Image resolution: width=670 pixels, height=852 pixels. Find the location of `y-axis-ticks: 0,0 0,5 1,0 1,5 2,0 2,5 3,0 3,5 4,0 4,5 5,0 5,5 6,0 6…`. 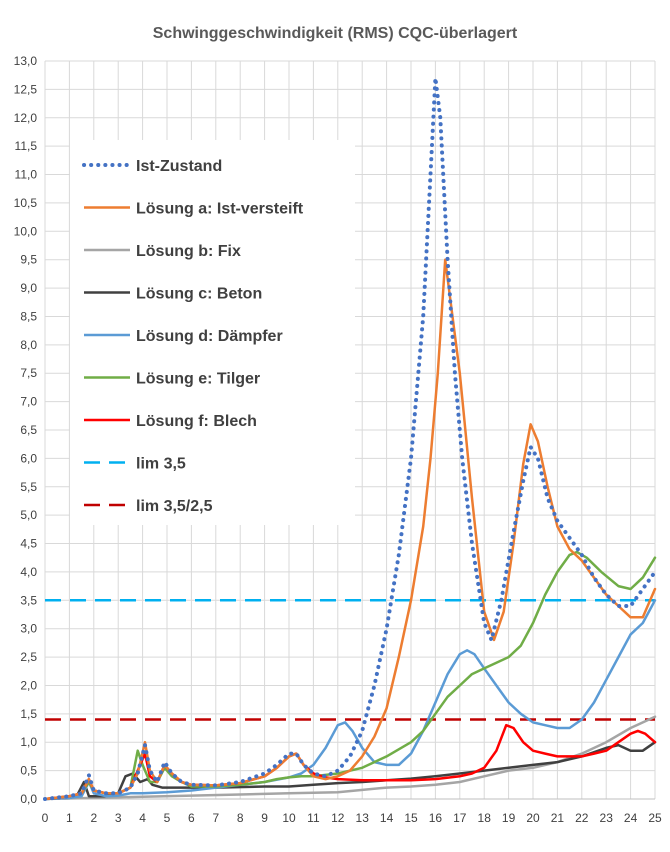

y-axis-ticks: 0,0 0,5 1,0 1,5 2,0 2,5 3,0 3,5 4,0 4,5 5,0 5,5 6,0 6… is located at coordinates (26, 430).